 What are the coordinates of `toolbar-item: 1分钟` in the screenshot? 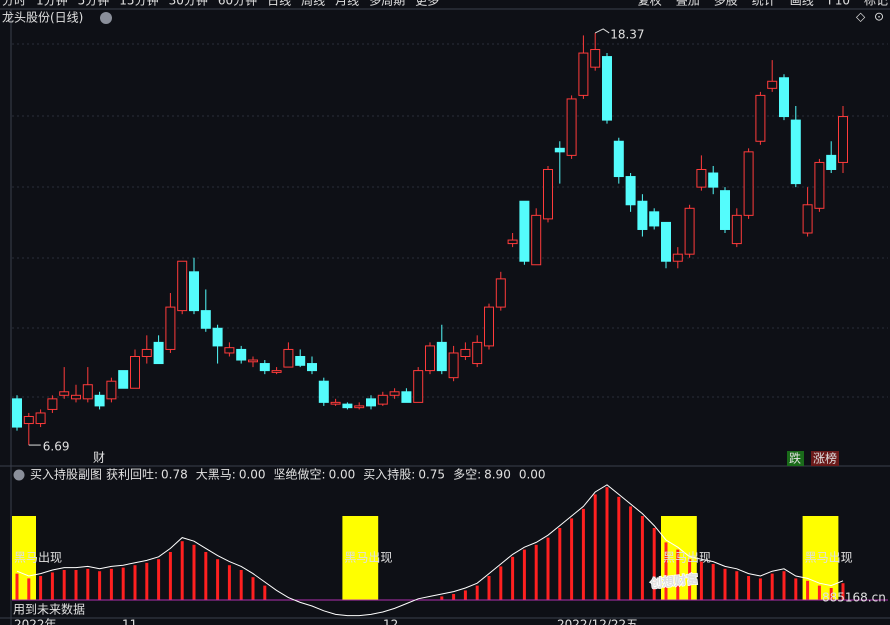 It's located at (52, 4).